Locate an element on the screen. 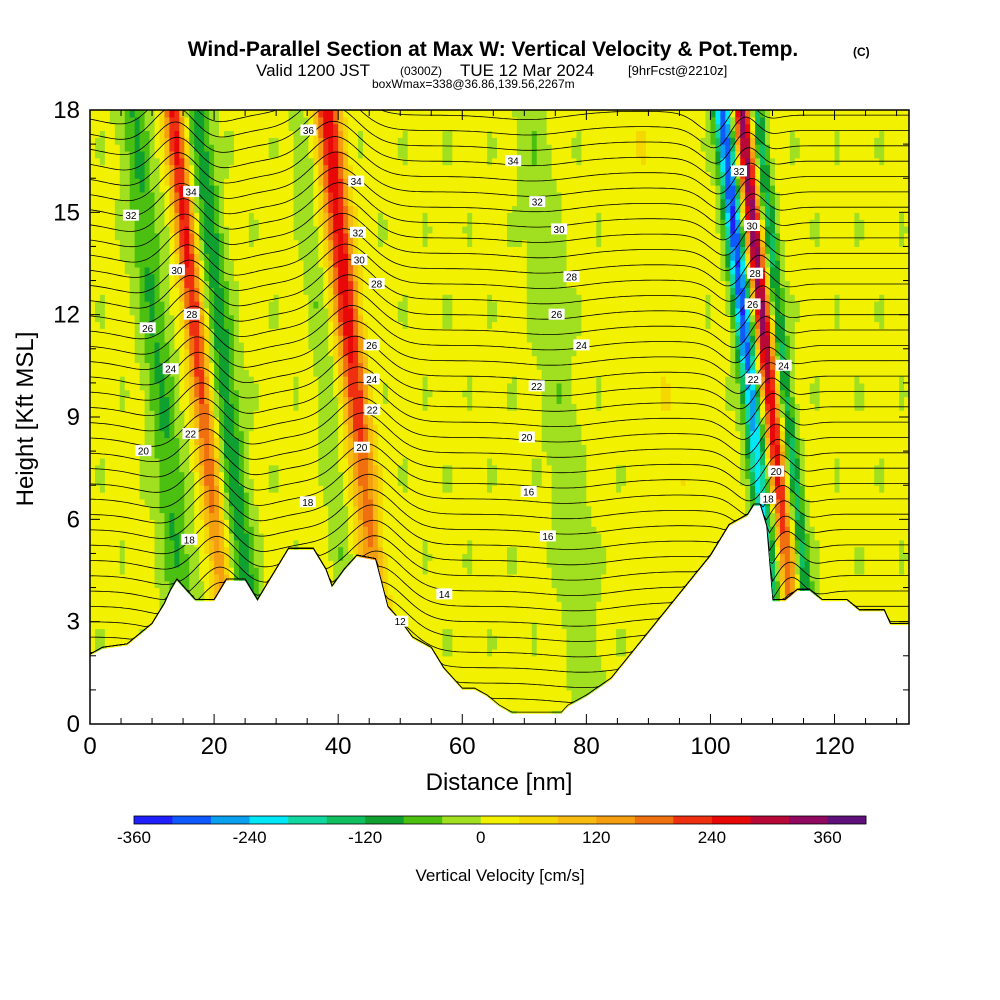 Image resolution: width=1000 pixels, height=1000 pixels. contour-label: 20 is located at coordinates (776, 471).